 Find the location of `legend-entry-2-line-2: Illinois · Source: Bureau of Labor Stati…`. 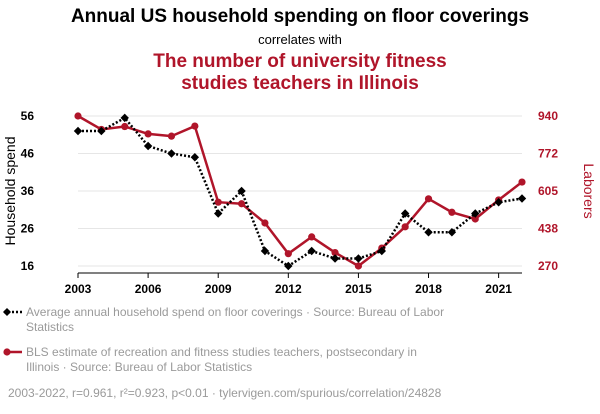

legend-entry-2-line-2: Illinois · Source: Bureau of Labor Stati… is located at coordinates (139, 367).